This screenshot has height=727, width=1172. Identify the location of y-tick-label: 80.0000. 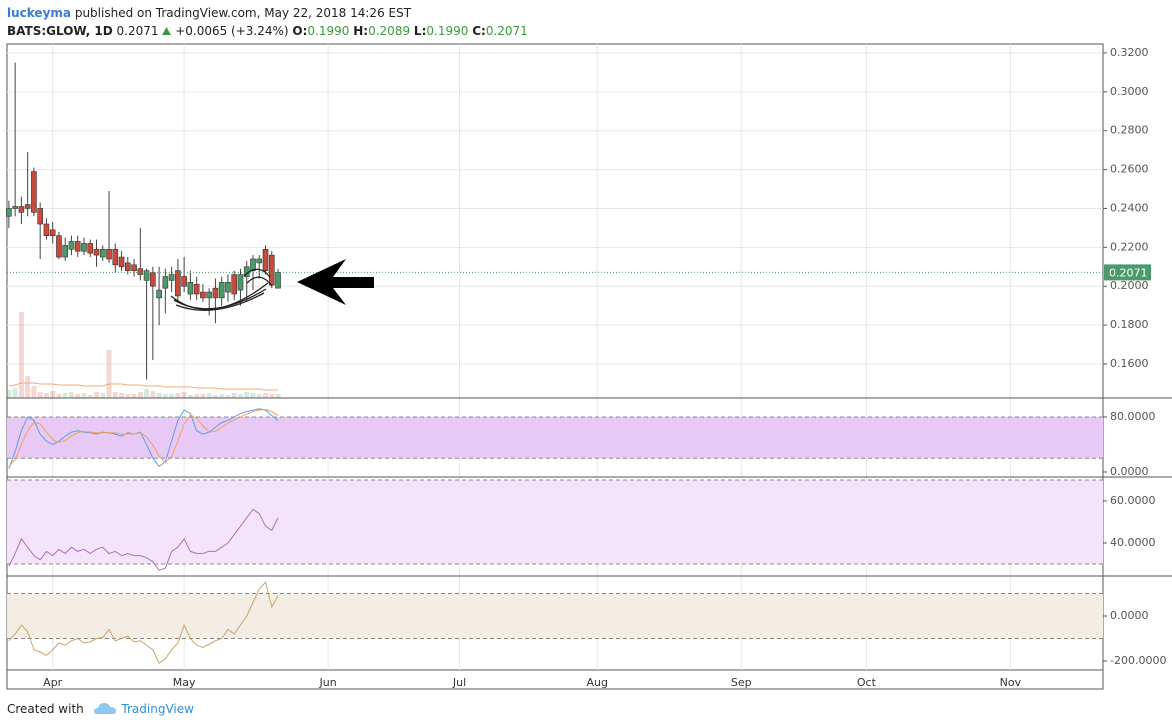
(1133, 416).